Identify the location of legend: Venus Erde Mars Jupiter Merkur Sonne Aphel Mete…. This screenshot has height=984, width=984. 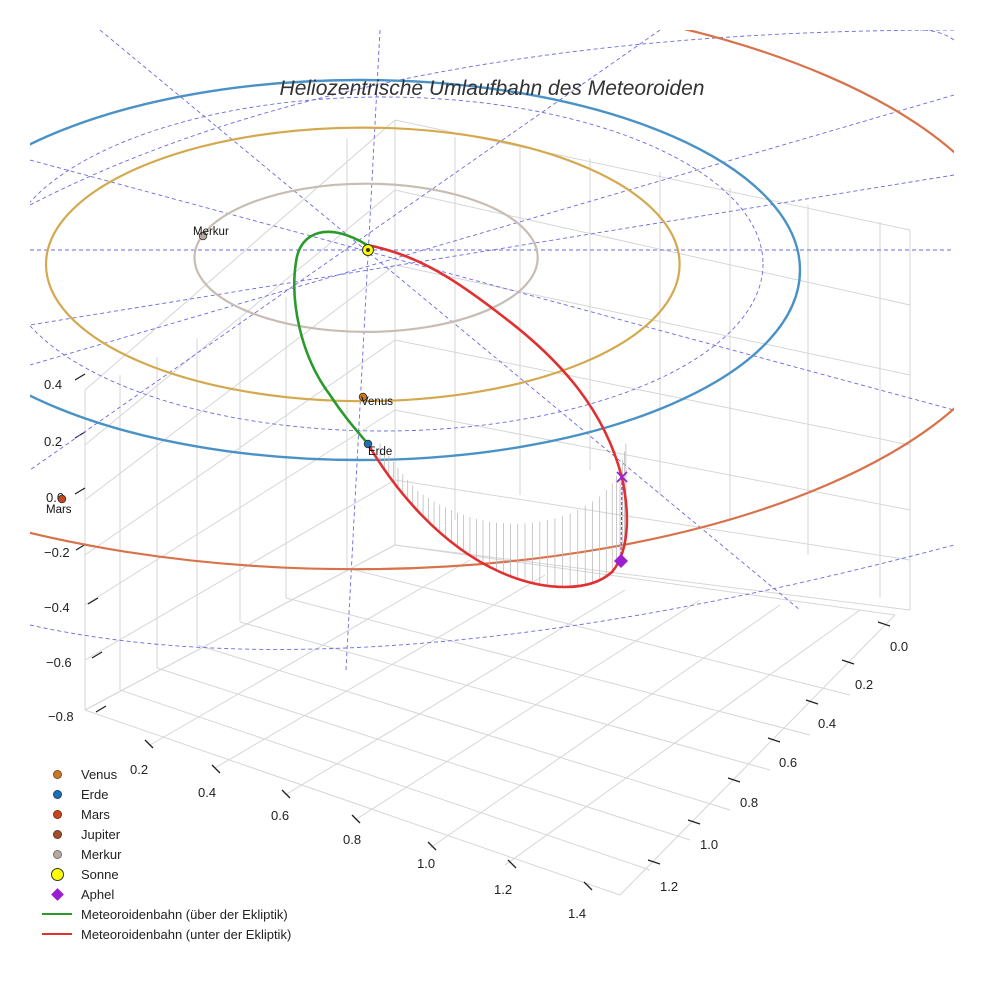
(165, 854).